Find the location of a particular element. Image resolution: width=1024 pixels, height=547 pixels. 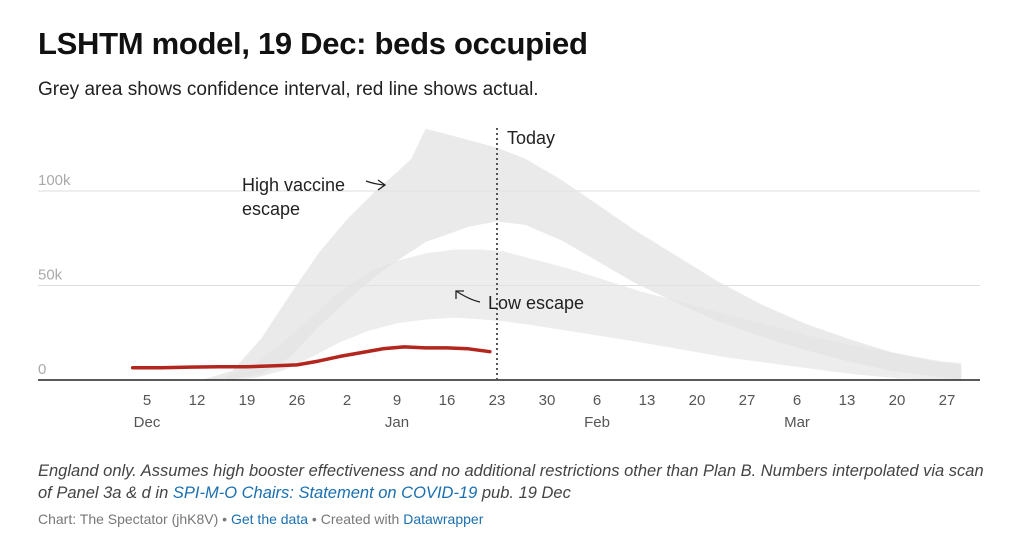

footer-separator-2: • Created with is located at coordinates (356, 519).